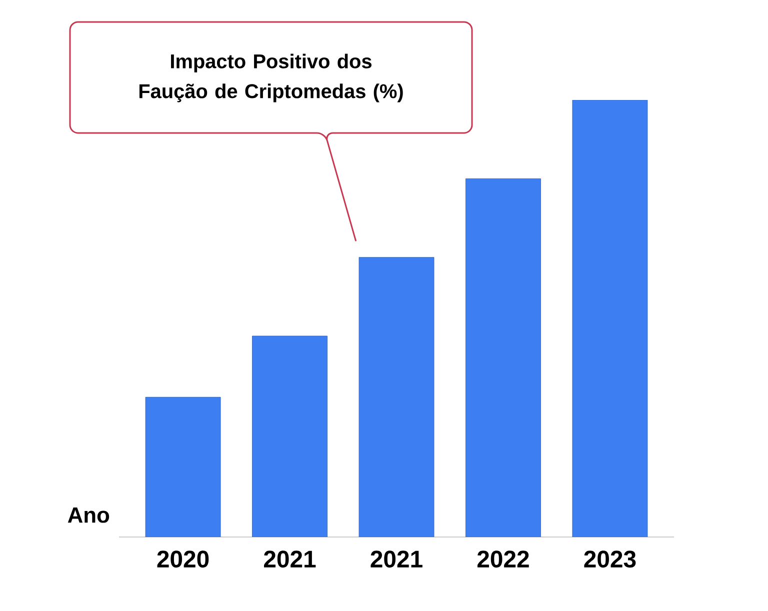  I want to click on x-tick-label: 2023, so click(610, 559).